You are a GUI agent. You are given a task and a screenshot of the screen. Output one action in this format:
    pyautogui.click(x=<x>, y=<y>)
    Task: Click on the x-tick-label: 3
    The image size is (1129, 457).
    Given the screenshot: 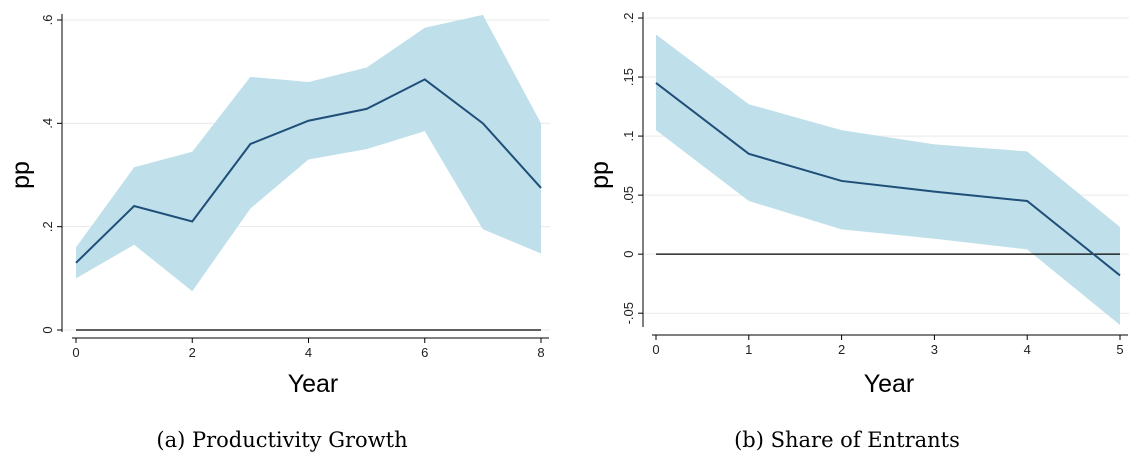 What is the action you would take?
    pyautogui.click(x=934, y=349)
    